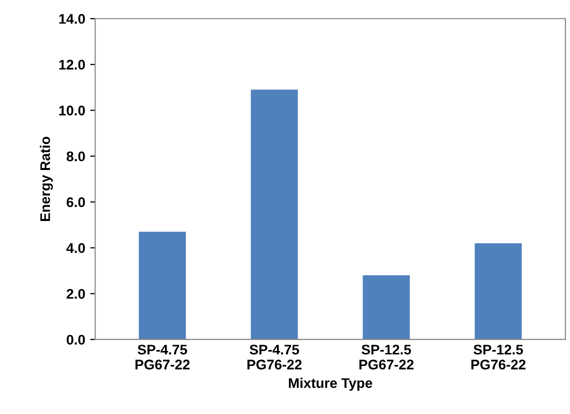 This screenshot has width=570, height=414. I want to click on y-tick-label: 6.0, so click(75, 202).